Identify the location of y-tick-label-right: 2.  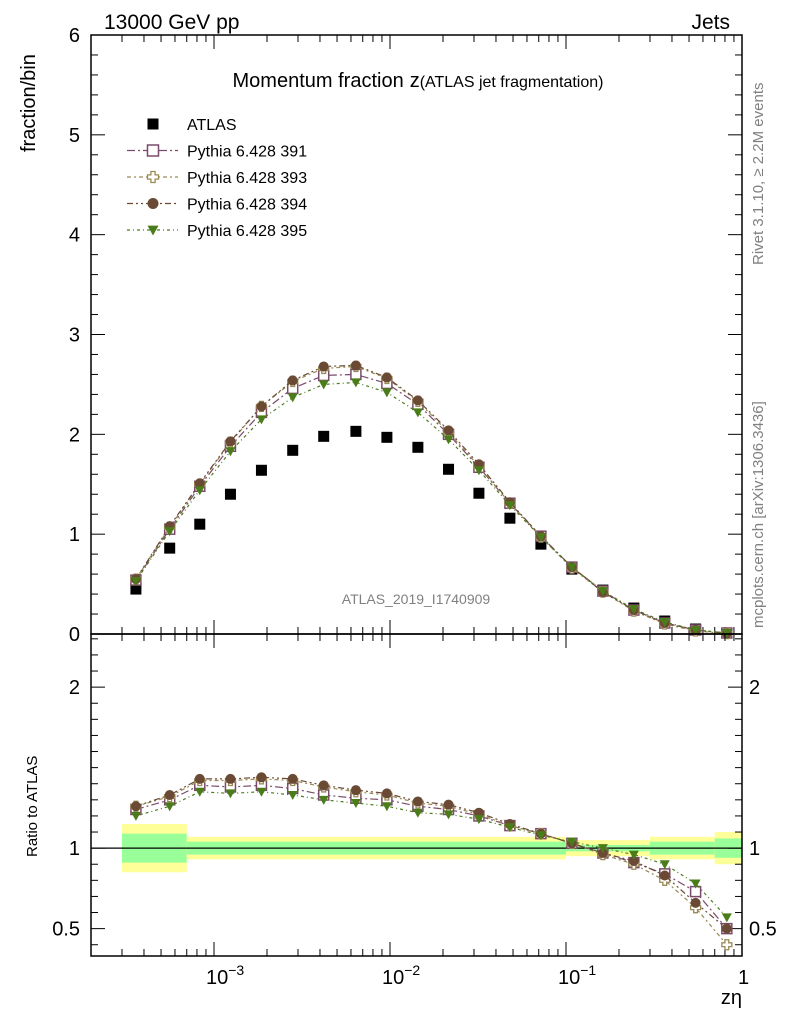
(754, 688).